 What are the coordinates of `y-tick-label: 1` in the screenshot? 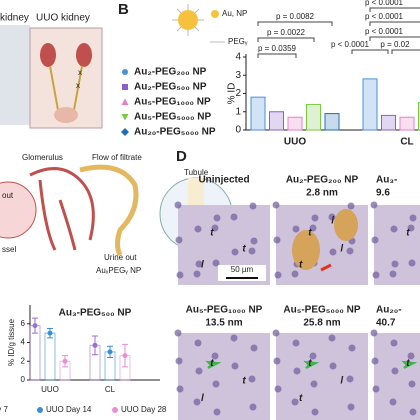 It's located at (238, 111).